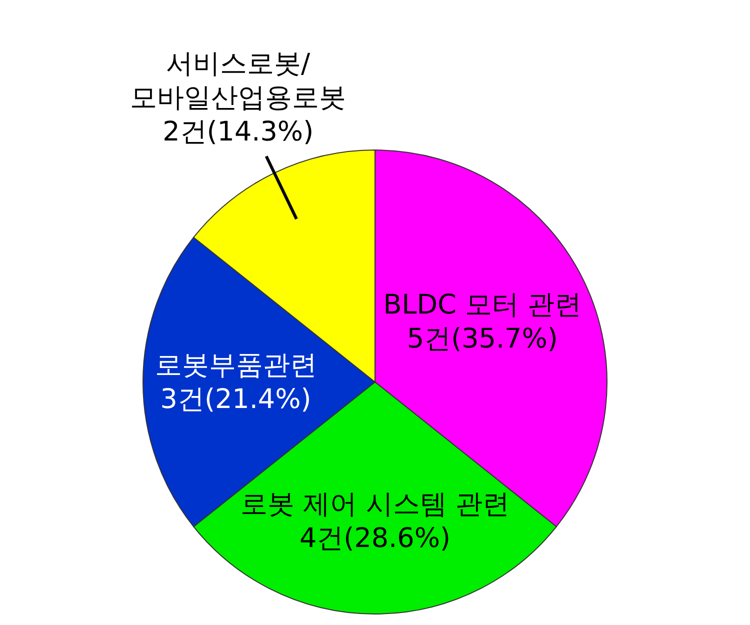  What do you see at coordinates (236, 399) in the screenshot?
I see `data-label: 3건(21.4%)` at bounding box center [236, 399].